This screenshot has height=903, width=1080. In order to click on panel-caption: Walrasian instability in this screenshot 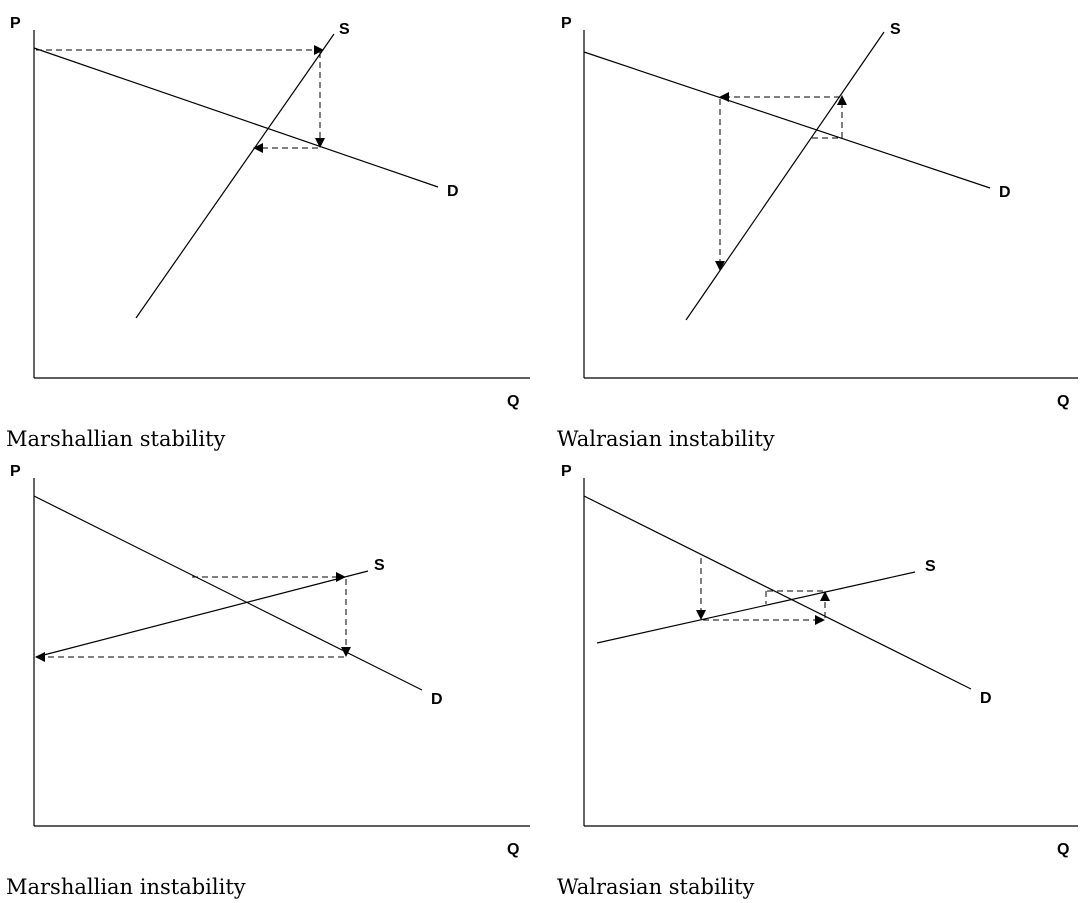, I will do `click(666, 439)`.